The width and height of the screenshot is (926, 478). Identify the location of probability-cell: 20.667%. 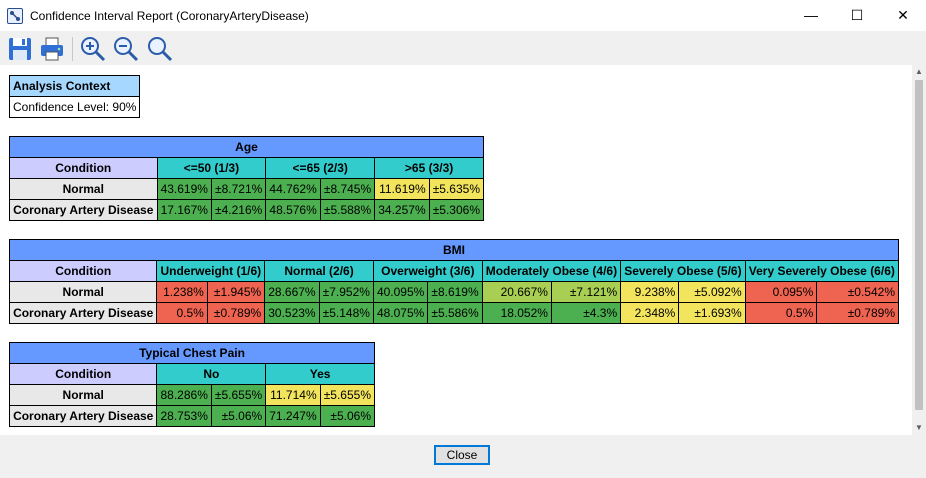
(516, 292).